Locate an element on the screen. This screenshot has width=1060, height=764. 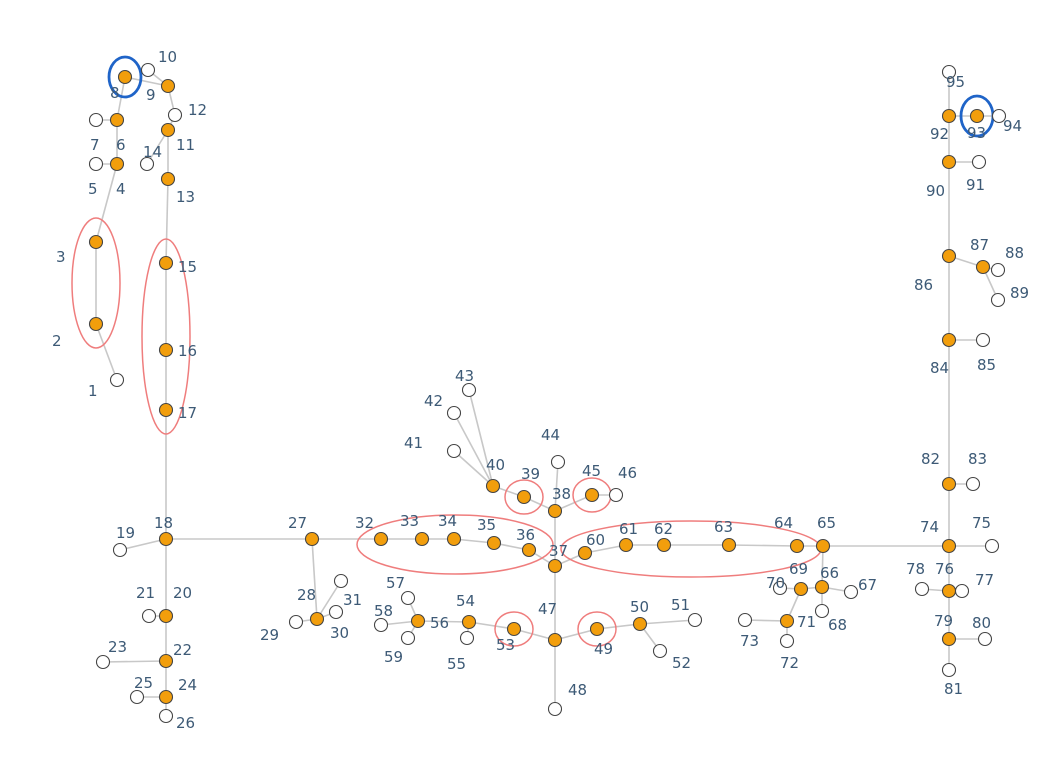
node-label-33: 33 is located at coordinates (409, 521).